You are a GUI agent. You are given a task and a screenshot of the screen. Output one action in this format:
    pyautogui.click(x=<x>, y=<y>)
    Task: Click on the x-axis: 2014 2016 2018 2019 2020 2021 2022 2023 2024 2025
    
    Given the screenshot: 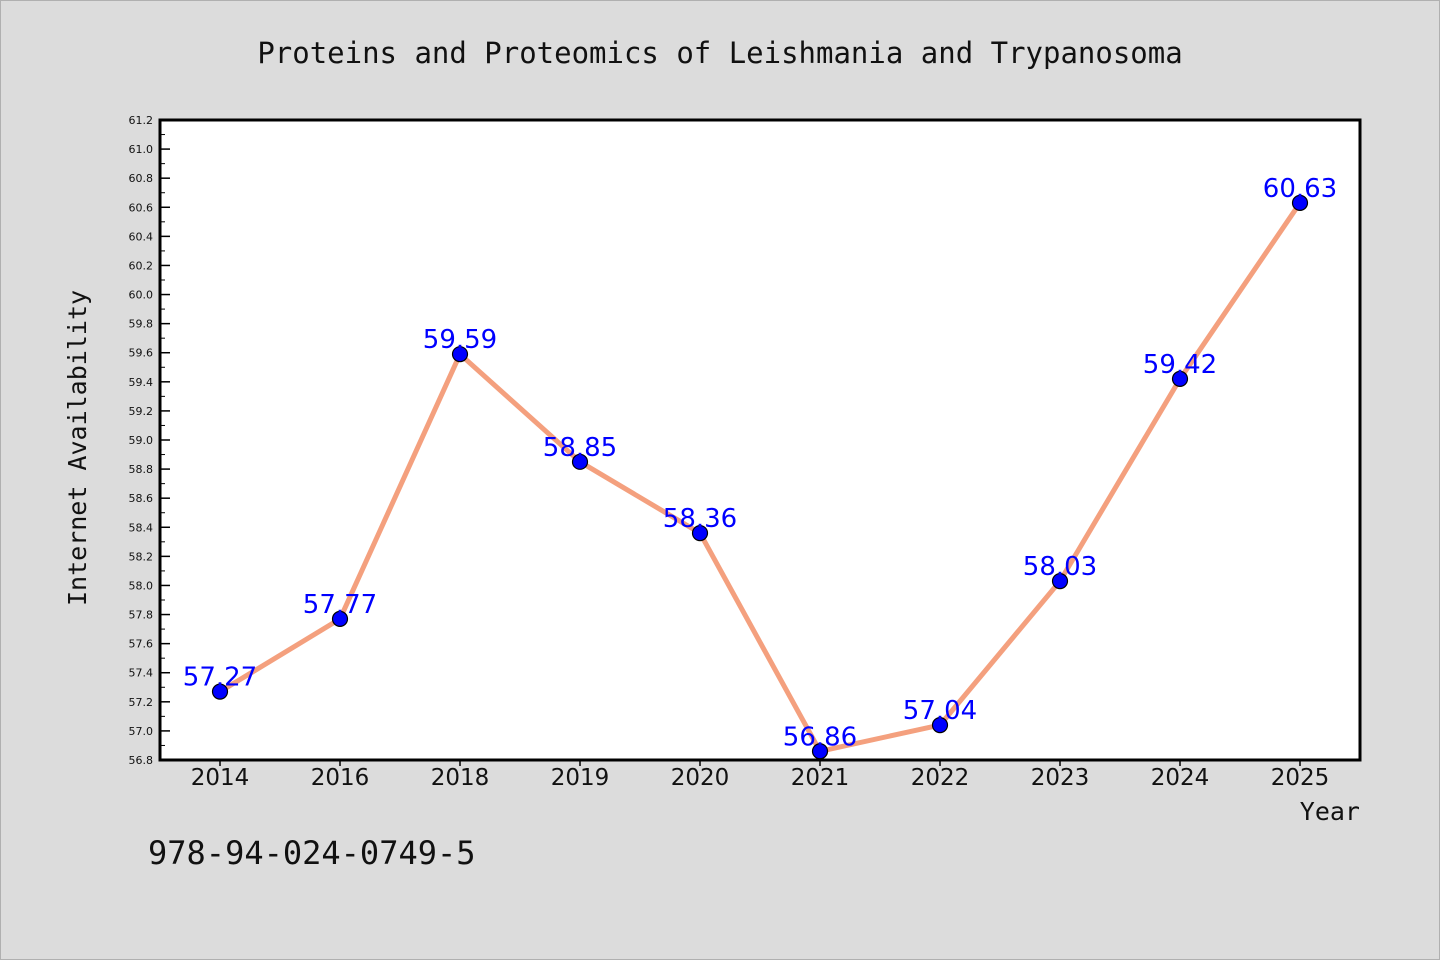 What is the action you would take?
    pyautogui.click(x=760, y=775)
    